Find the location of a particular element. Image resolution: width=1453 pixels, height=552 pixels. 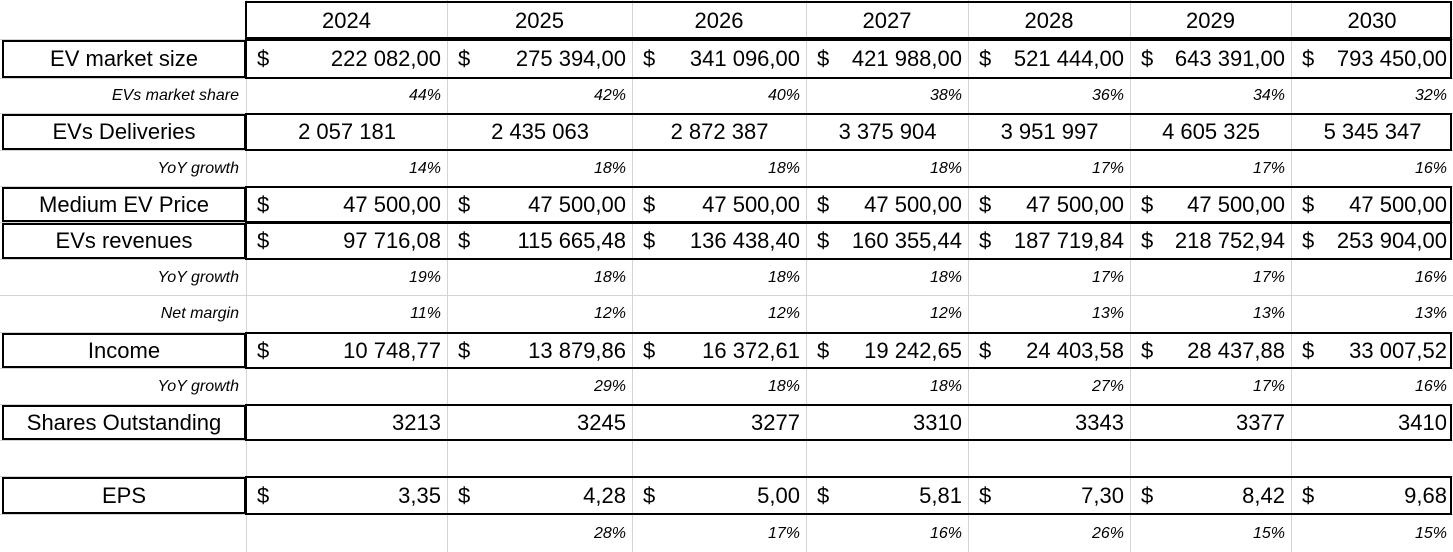

cell-market_size: $275 394,00 is located at coordinates (540, 59).